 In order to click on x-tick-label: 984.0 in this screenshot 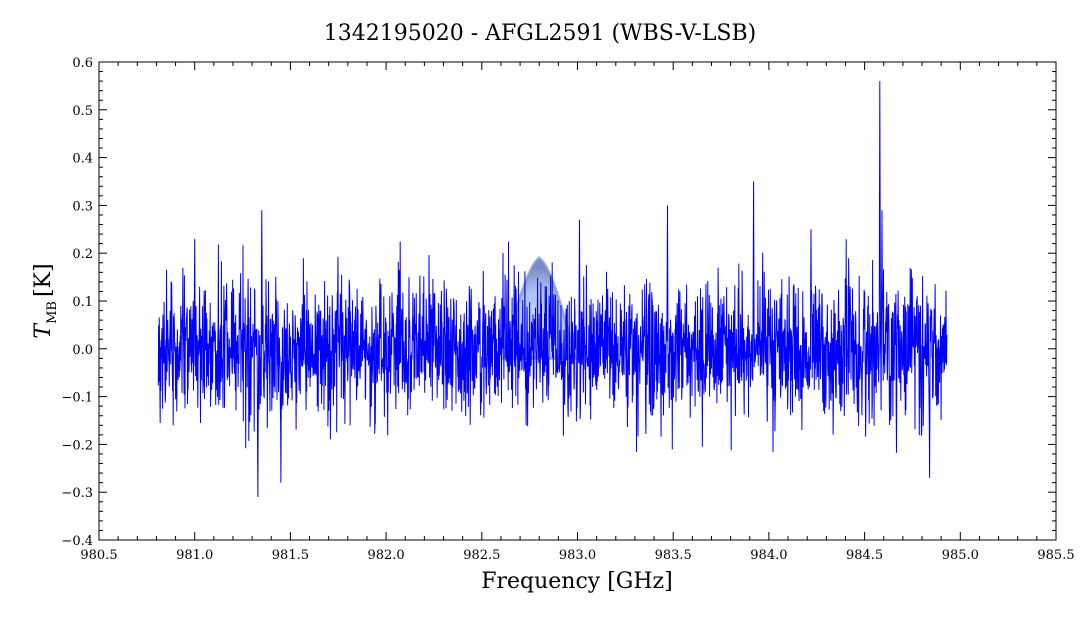, I will do `click(768, 555)`.